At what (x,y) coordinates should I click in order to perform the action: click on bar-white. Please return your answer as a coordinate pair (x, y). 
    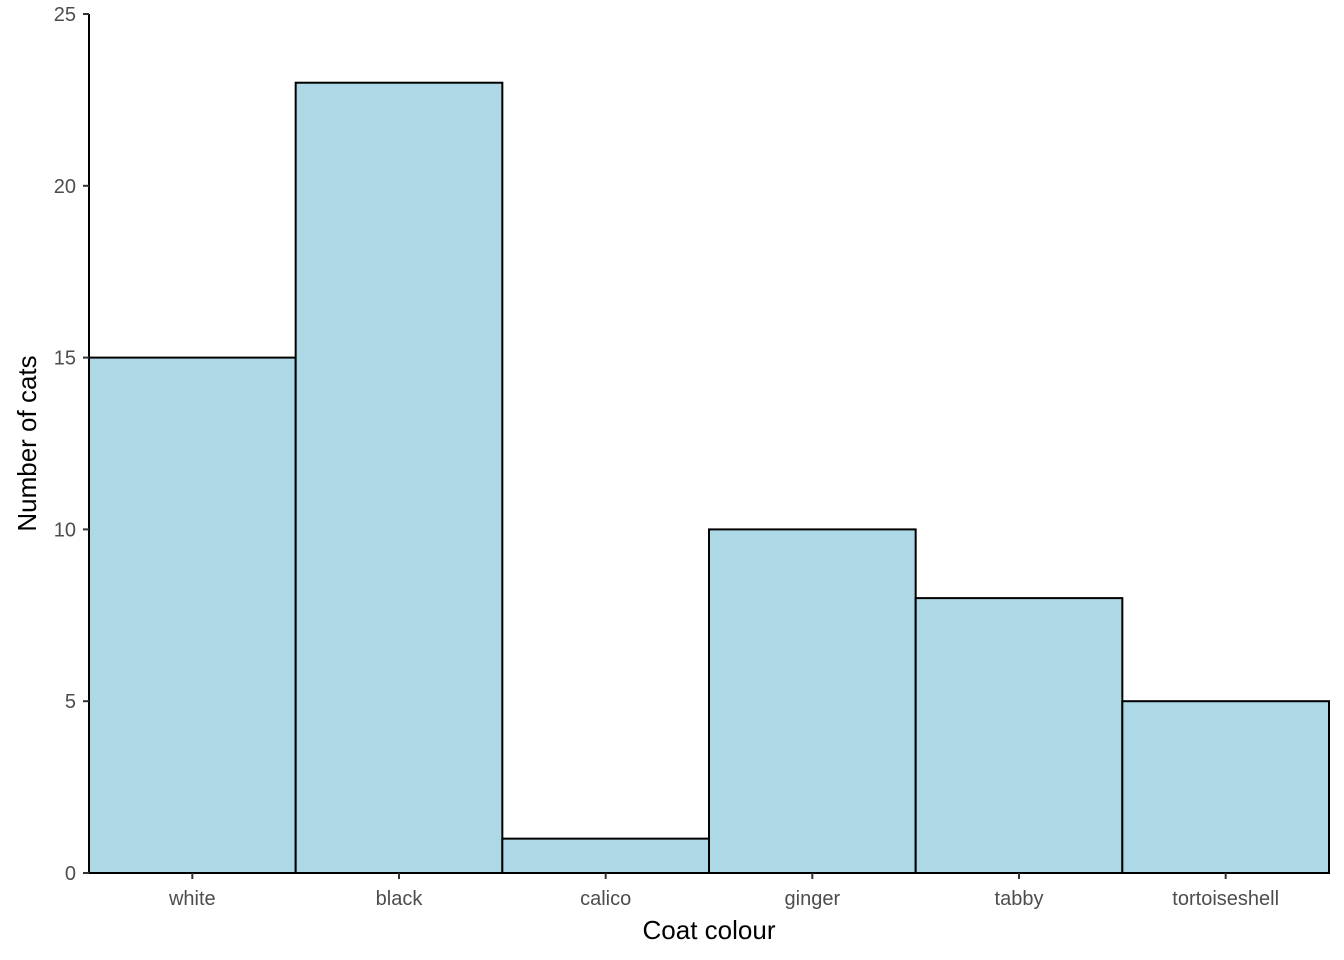
    Looking at the image, I should click on (192, 615).